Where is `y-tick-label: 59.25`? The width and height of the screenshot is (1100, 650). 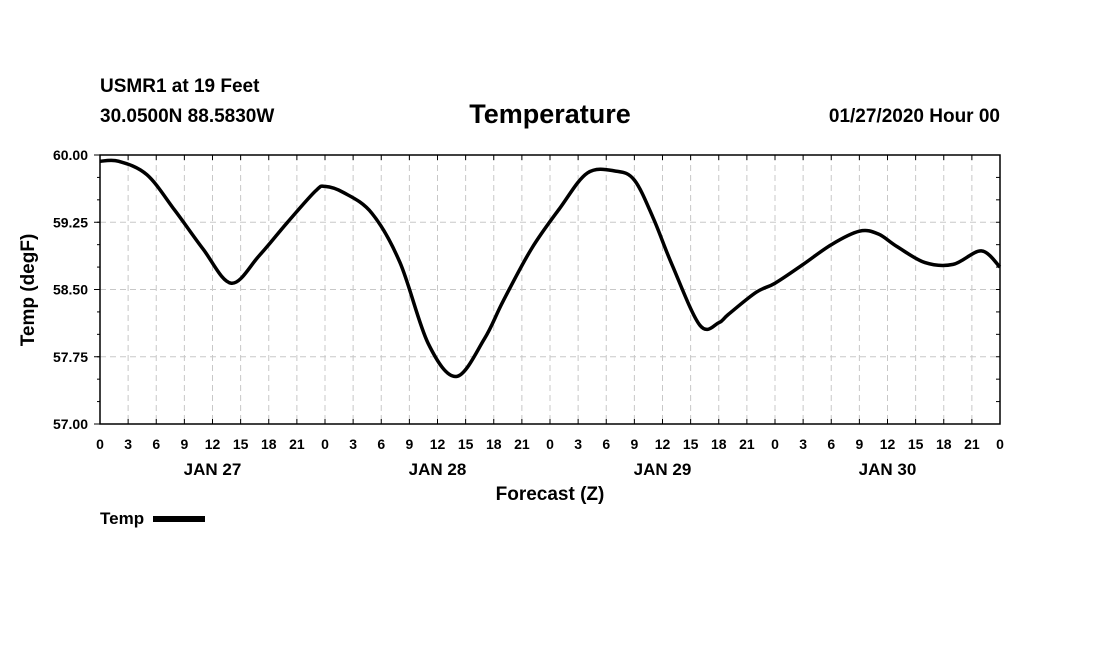 y-tick-label: 59.25 is located at coordinates (70, 222).